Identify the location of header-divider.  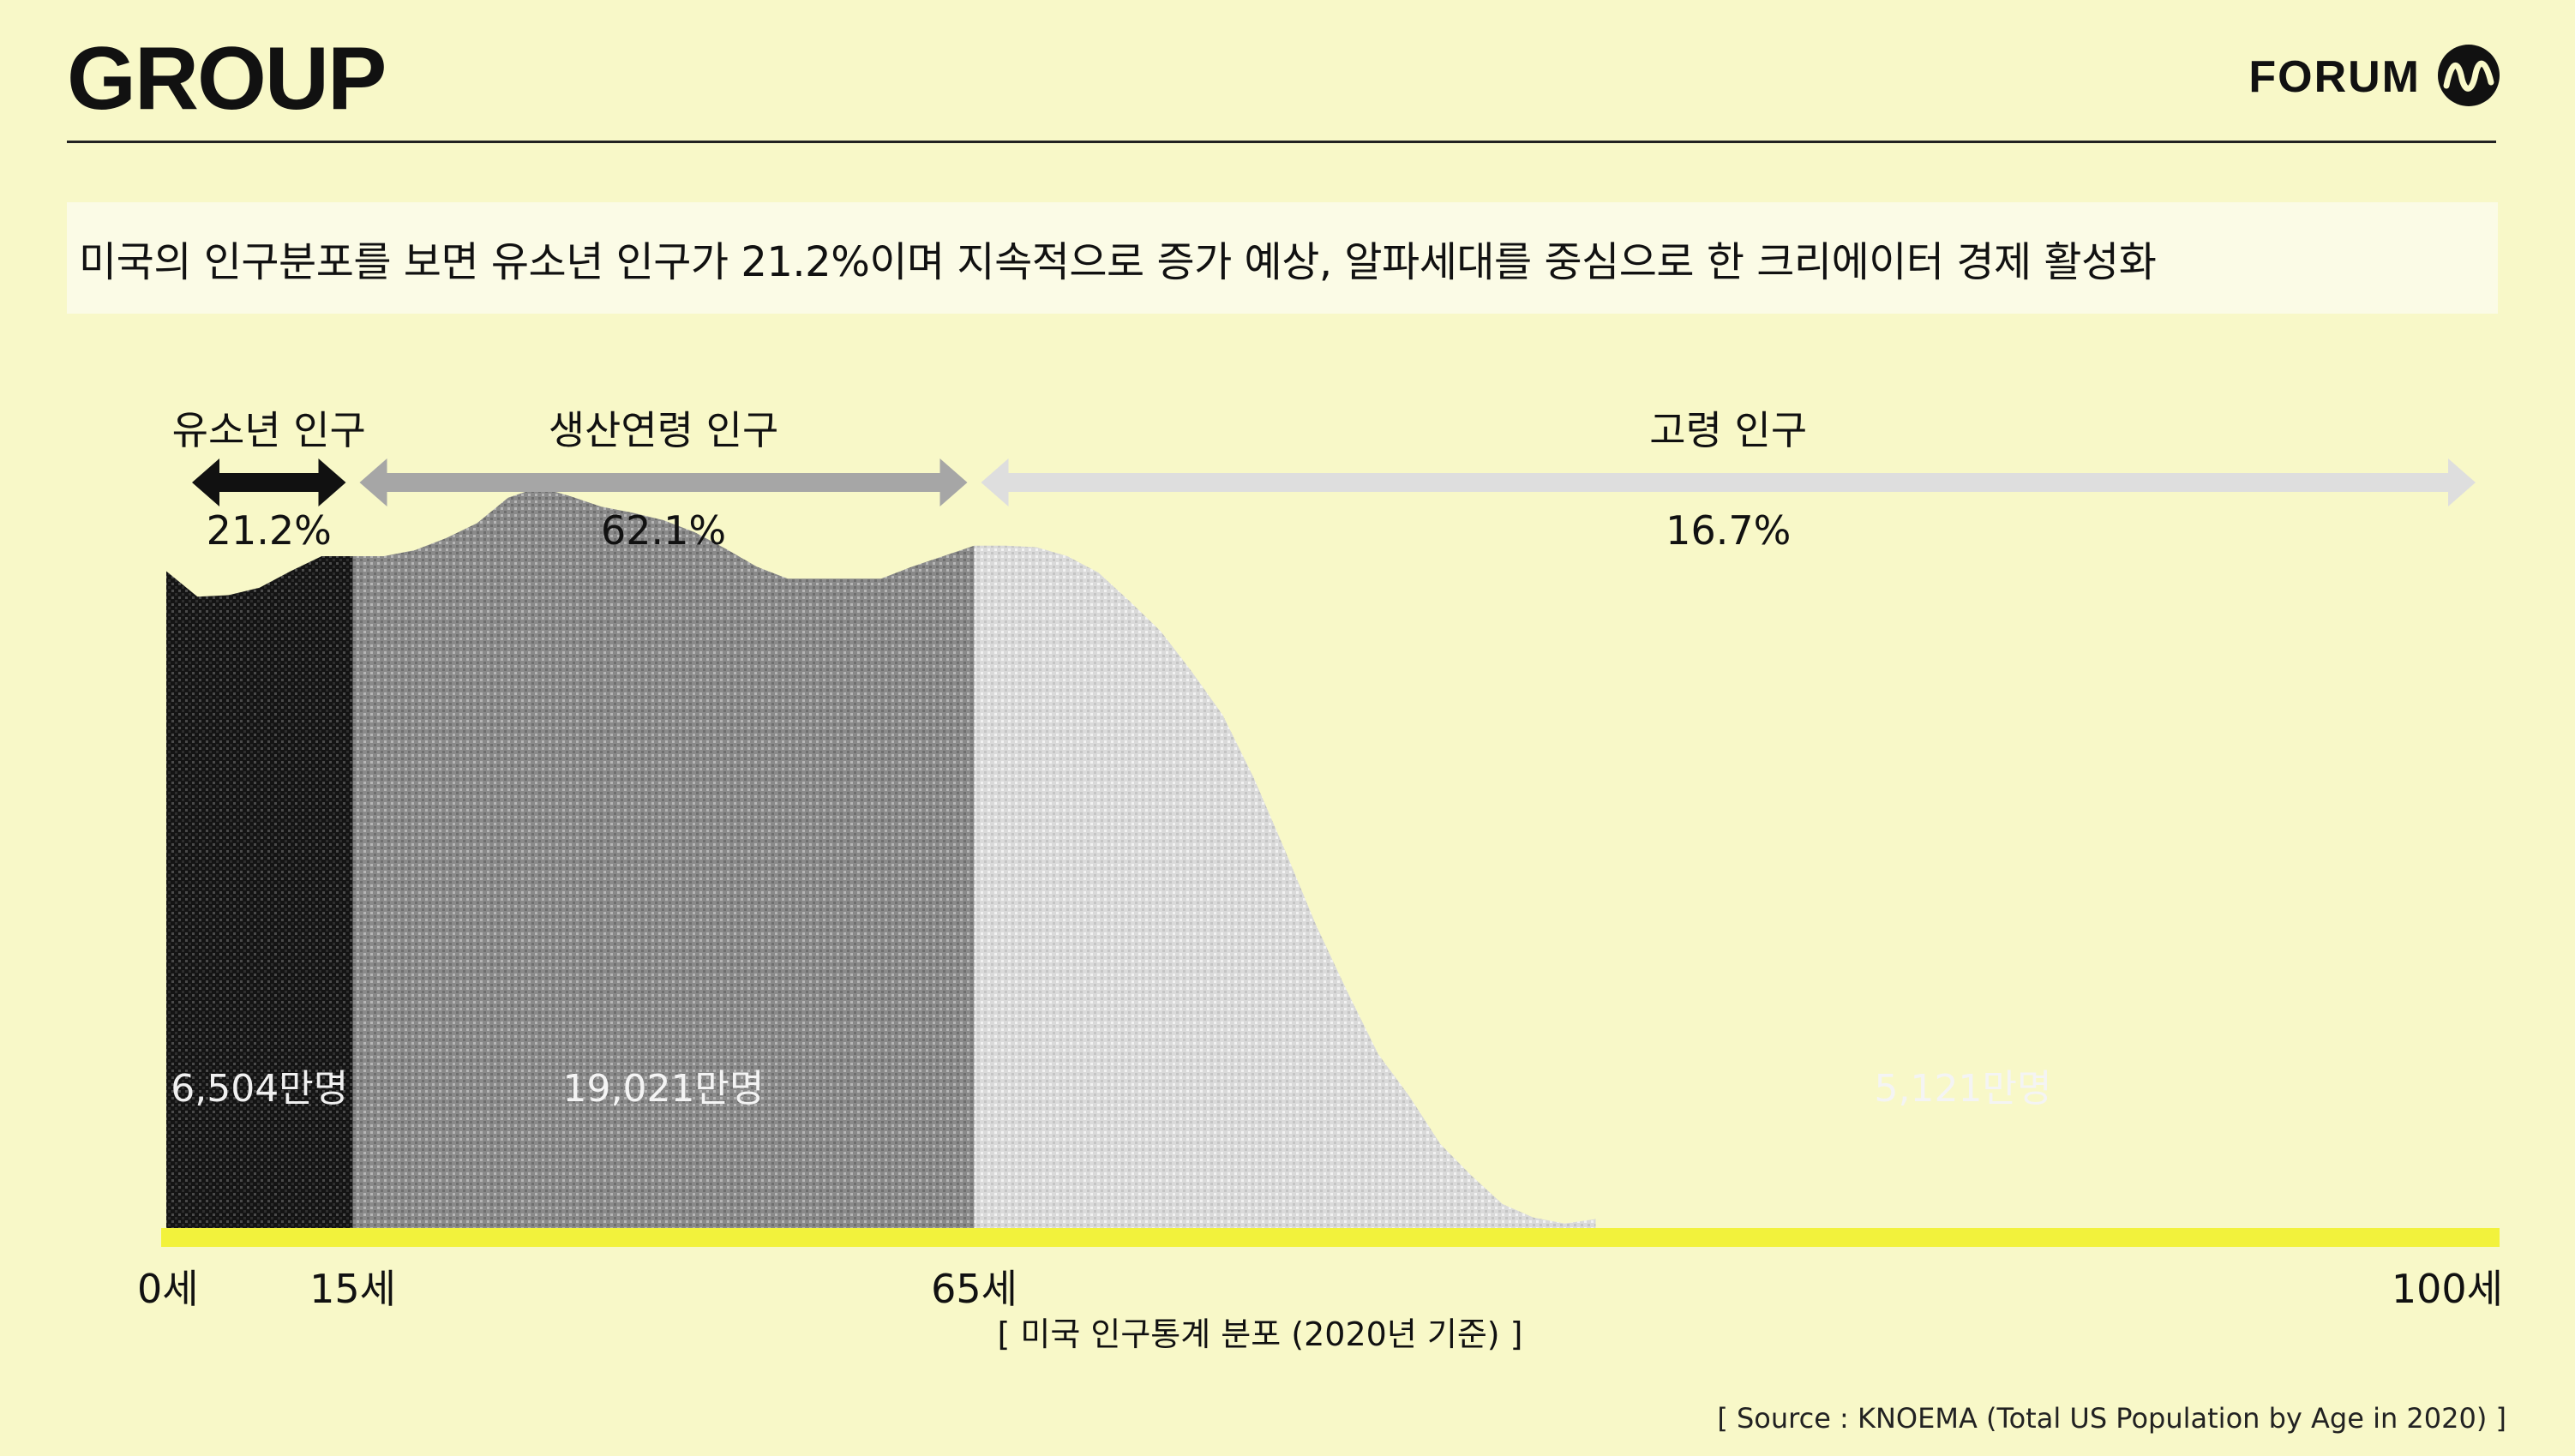
(1281, 142).